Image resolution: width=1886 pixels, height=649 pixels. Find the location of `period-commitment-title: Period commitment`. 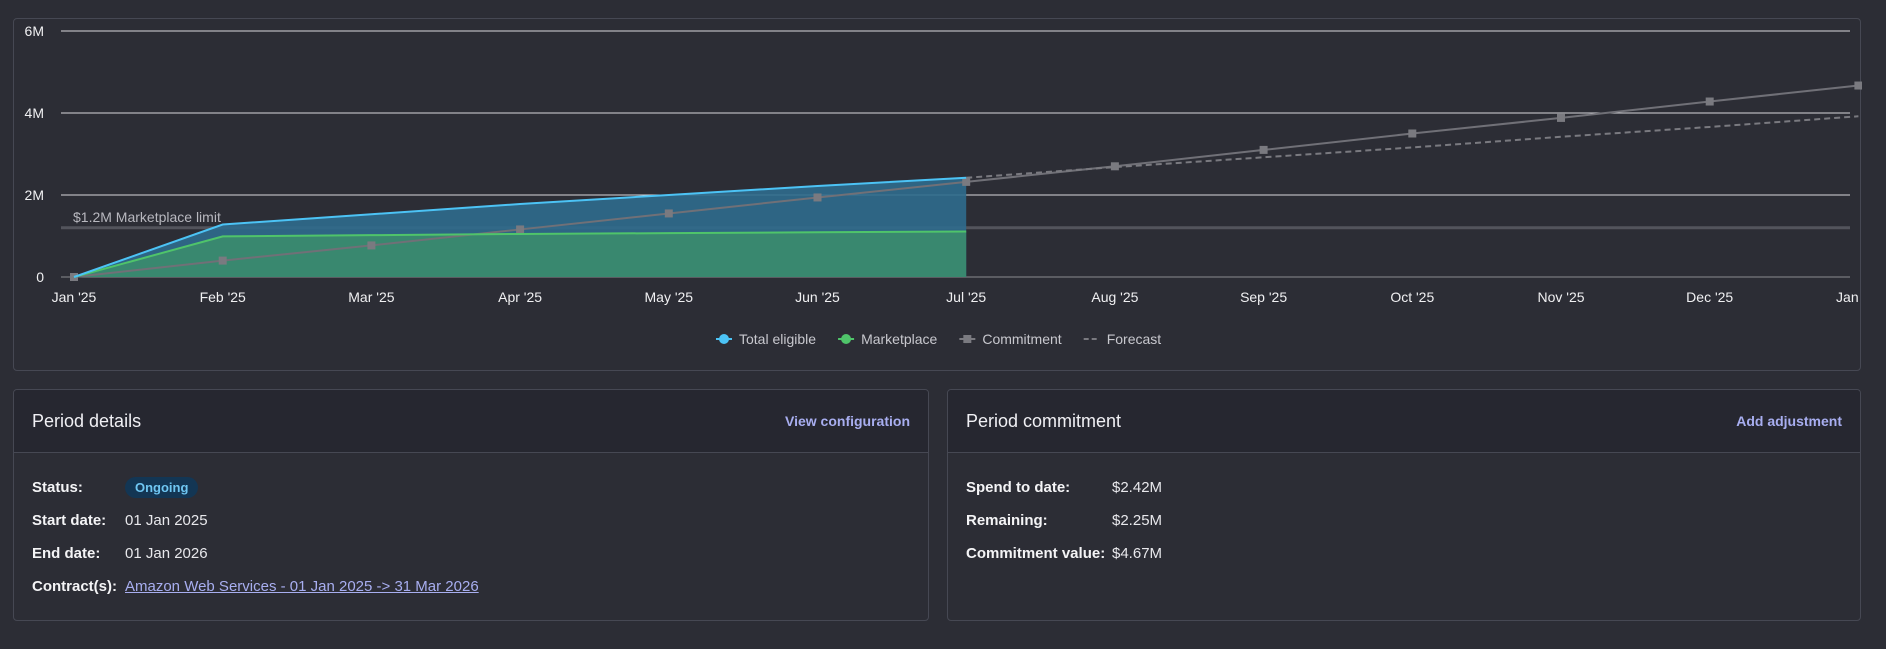

period-commitment-title: Period commitment is located at coordinates (1044, 420).